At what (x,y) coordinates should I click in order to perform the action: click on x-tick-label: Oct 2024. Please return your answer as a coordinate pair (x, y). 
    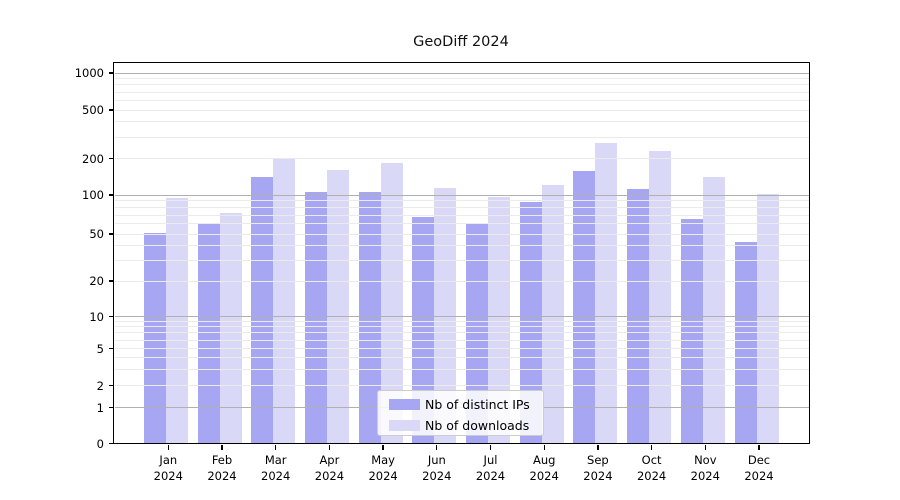
    Looking at the image, I should click on (652, 468).